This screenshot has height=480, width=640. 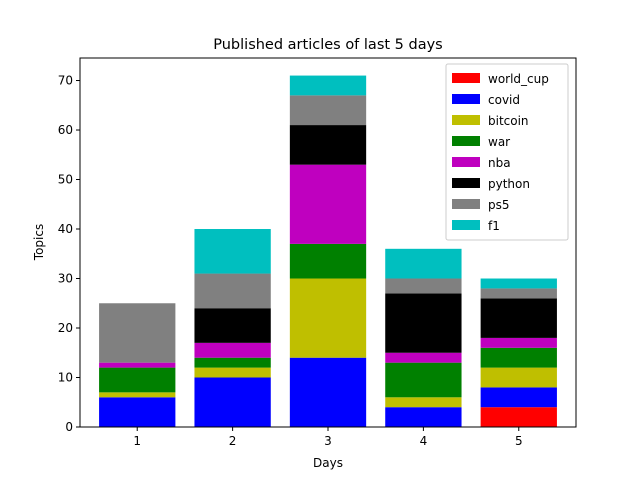 What do you see at coordinates (328, 463) in the screenshot?
I see `x-axis-label: Days` at bounding box center [328, 463].